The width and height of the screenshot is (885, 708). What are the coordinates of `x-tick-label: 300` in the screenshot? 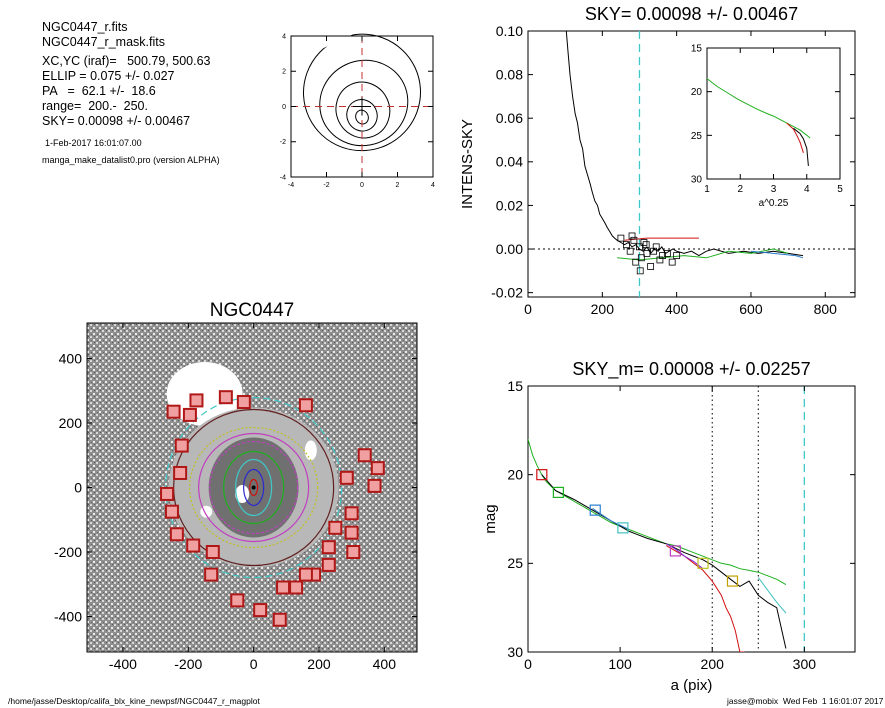 It's located at (805, 664).